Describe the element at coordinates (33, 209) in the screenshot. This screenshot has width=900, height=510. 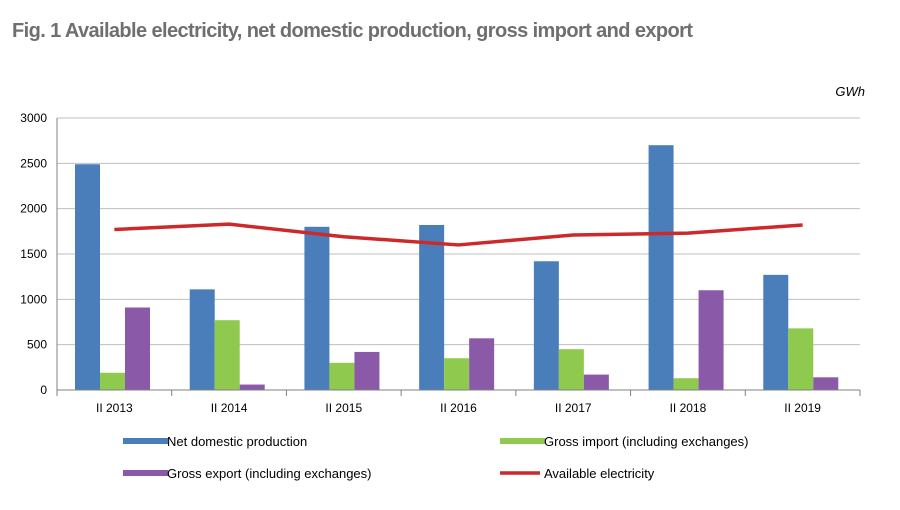
I see `y-tick-label: 2000` at that location.